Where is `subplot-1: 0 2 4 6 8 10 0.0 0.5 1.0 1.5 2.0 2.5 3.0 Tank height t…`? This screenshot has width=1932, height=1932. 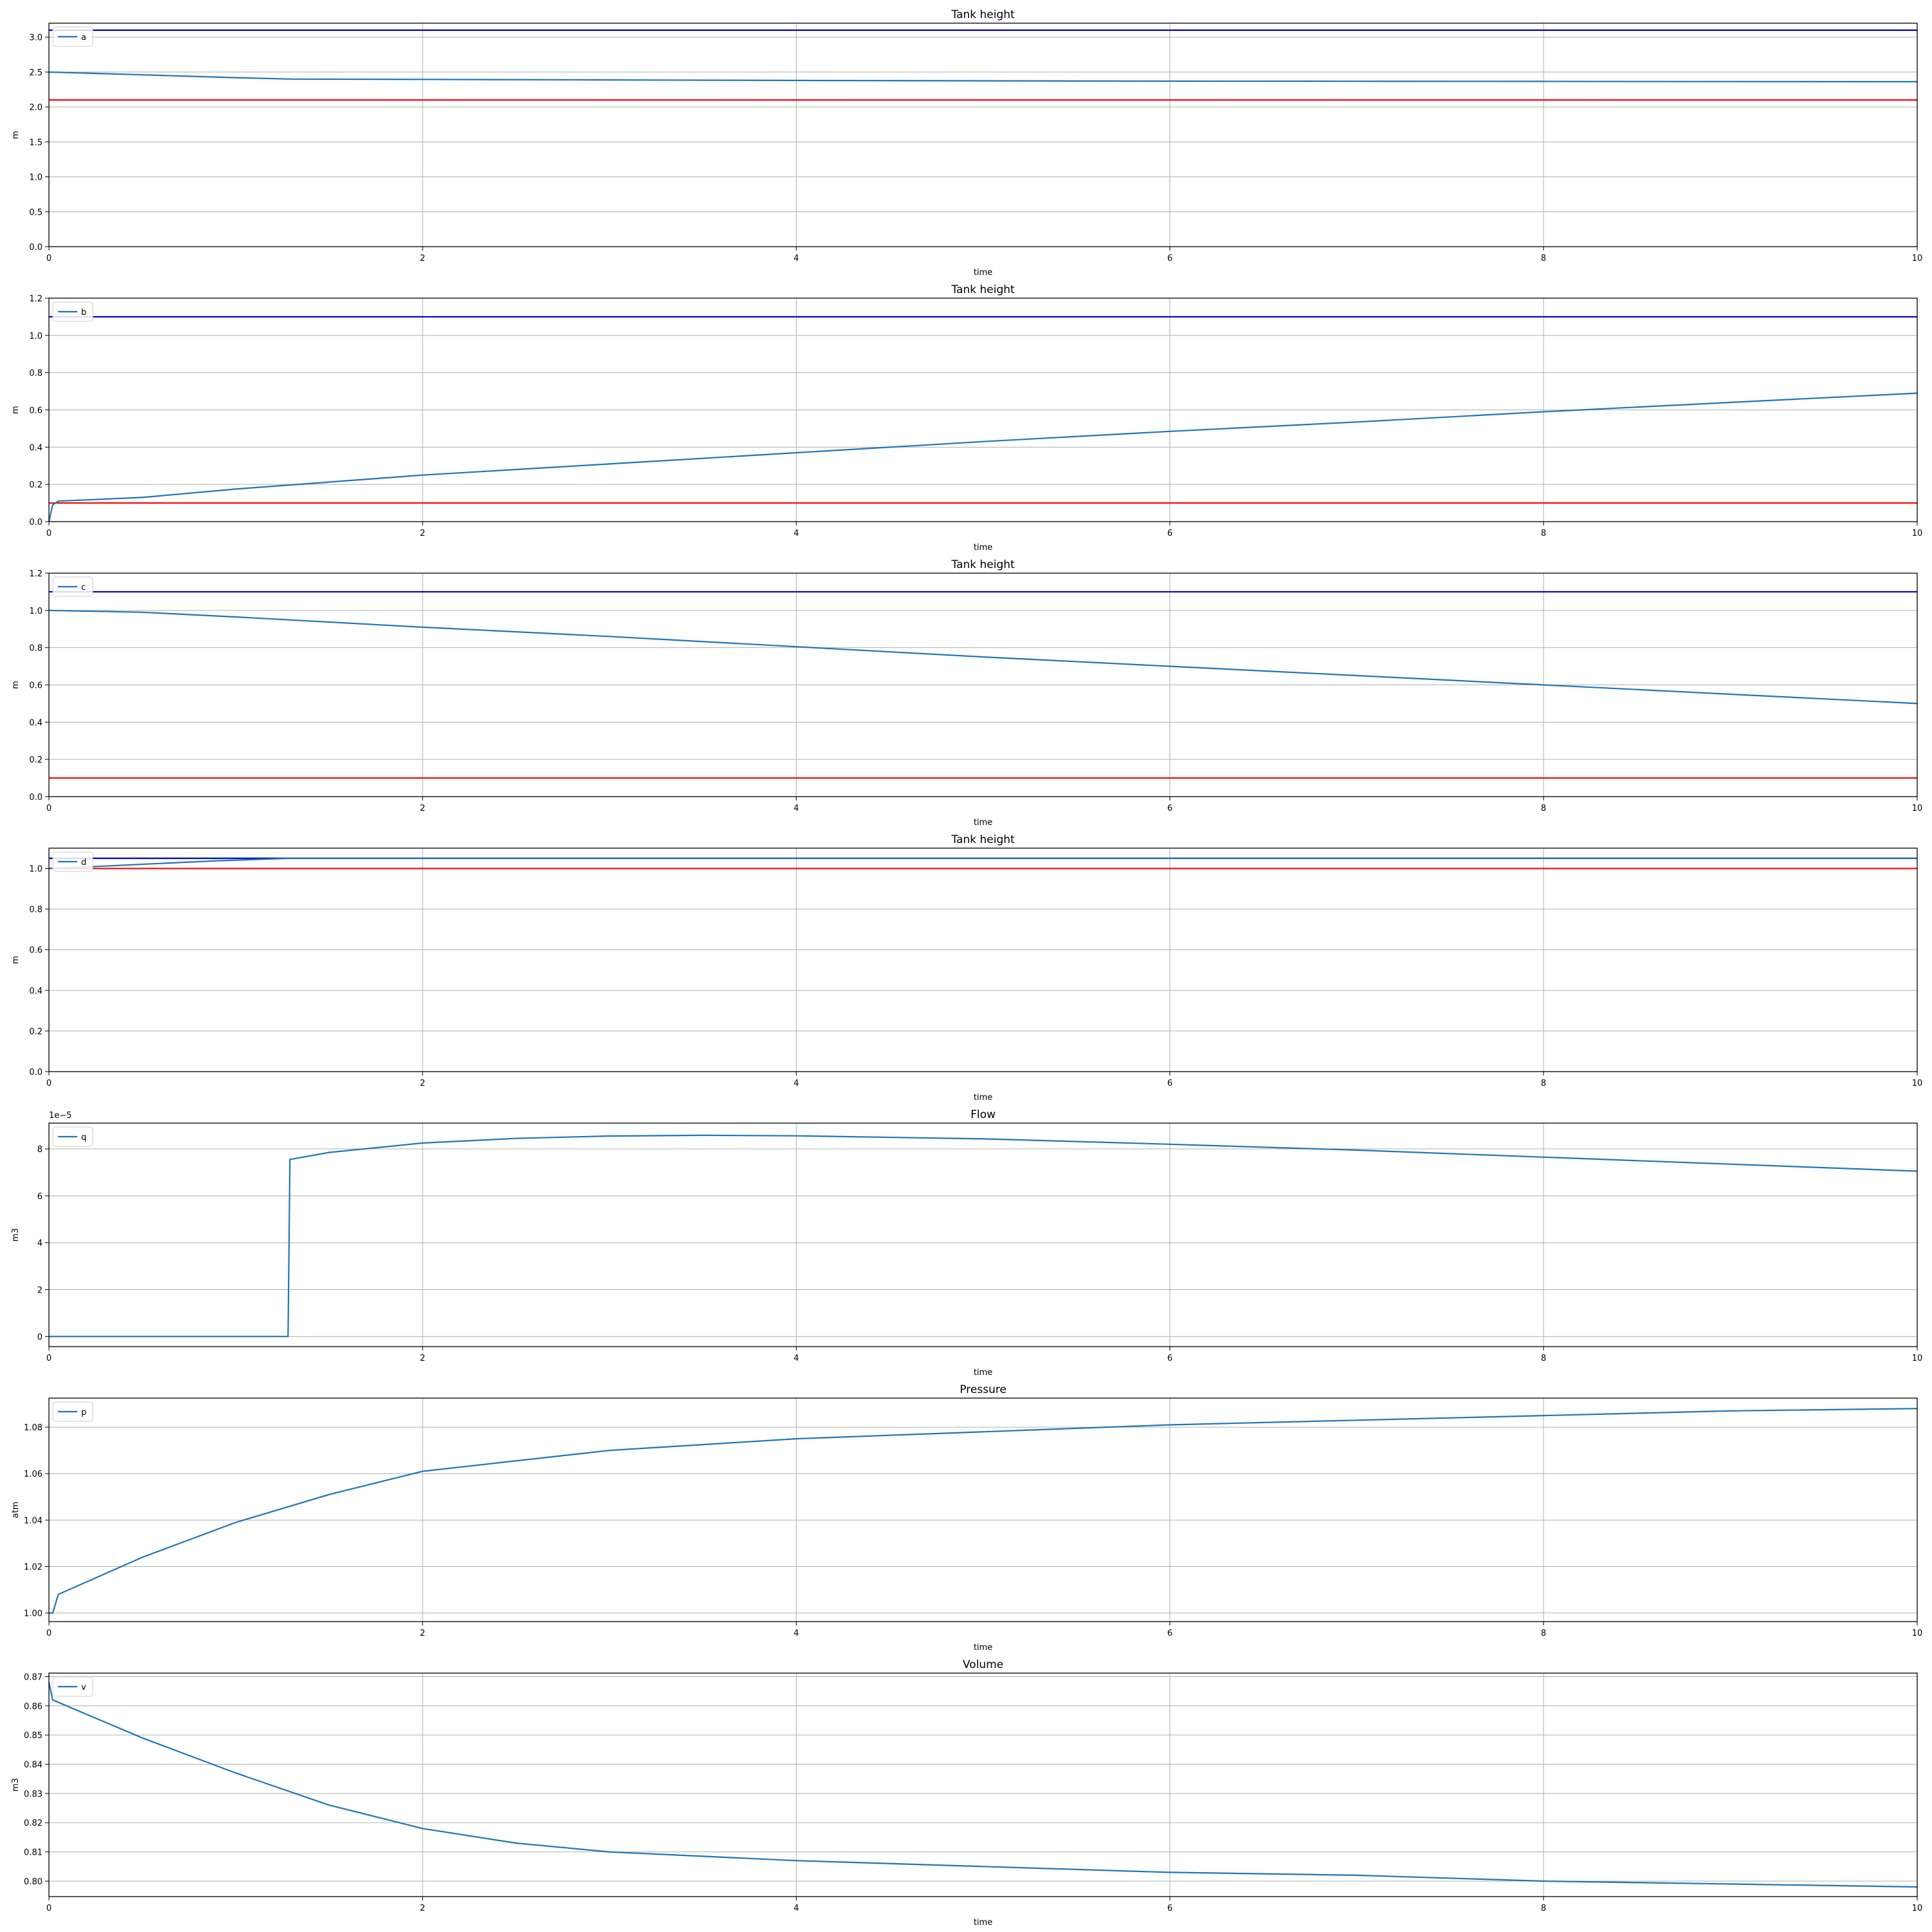 subplot-1: 0 2 4 6 8 10 0.0 0.5 1.0 1.5 2.0 2.5 3.0 Tank height t… is located at coordinates (967, 143).